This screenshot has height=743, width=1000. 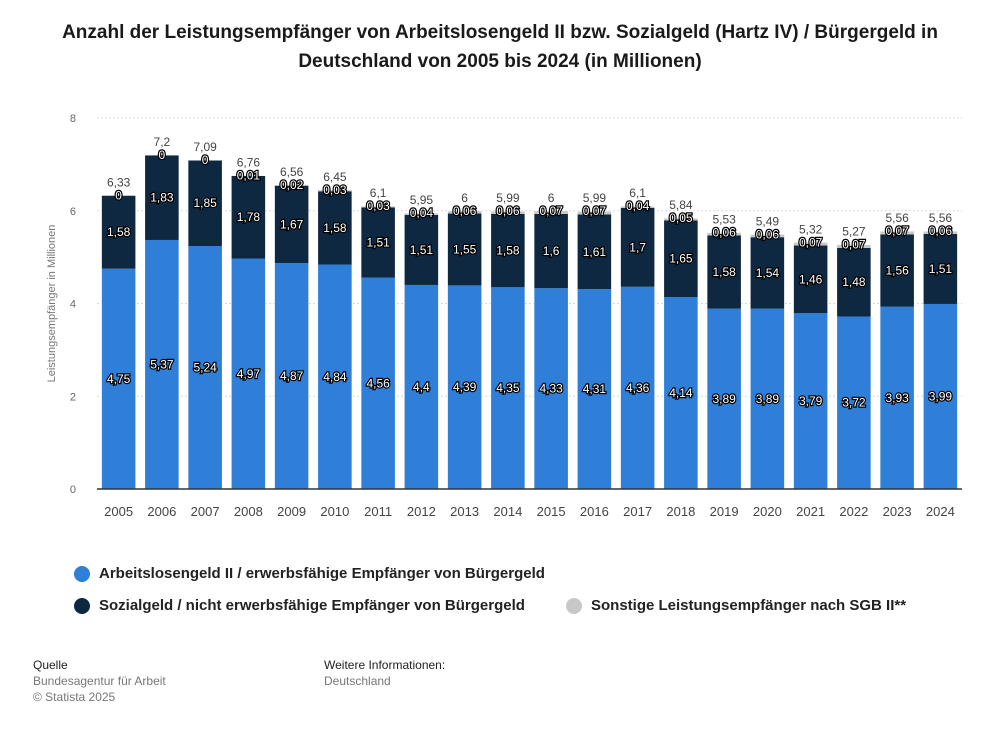 What do you see at coordinates (335, 377) in the screenshot?
I see `data-label-series-1: 4,84` at bounding box center [335, 377].